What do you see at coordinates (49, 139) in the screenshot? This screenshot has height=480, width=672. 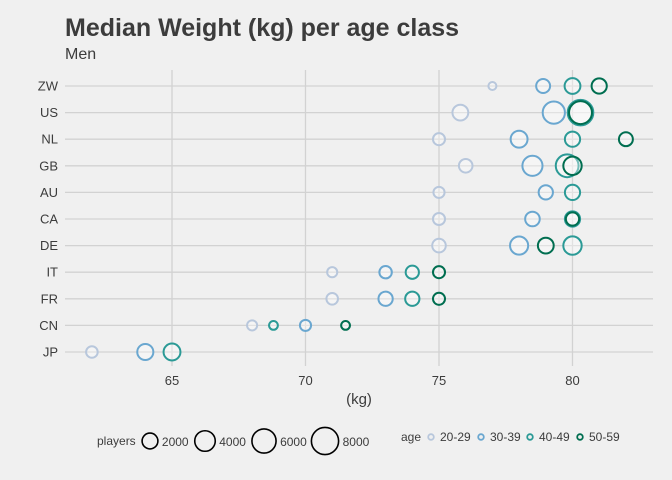 I see `y-label-nl: NL` at bounding box center [49, 139].